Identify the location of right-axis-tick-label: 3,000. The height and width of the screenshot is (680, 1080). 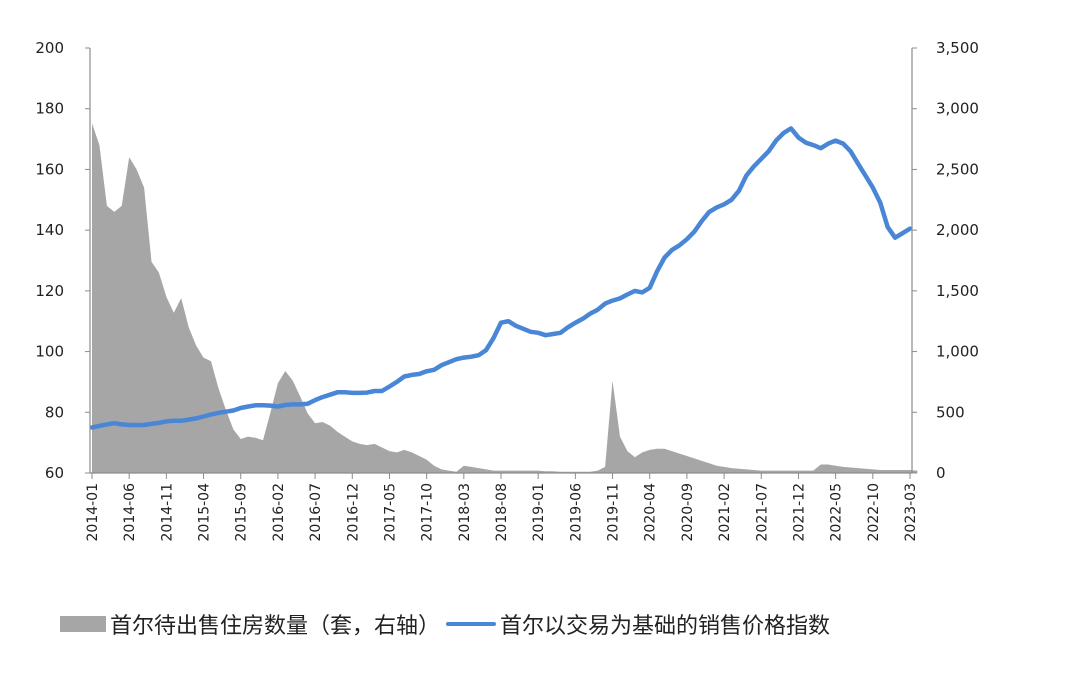
(957, 109).